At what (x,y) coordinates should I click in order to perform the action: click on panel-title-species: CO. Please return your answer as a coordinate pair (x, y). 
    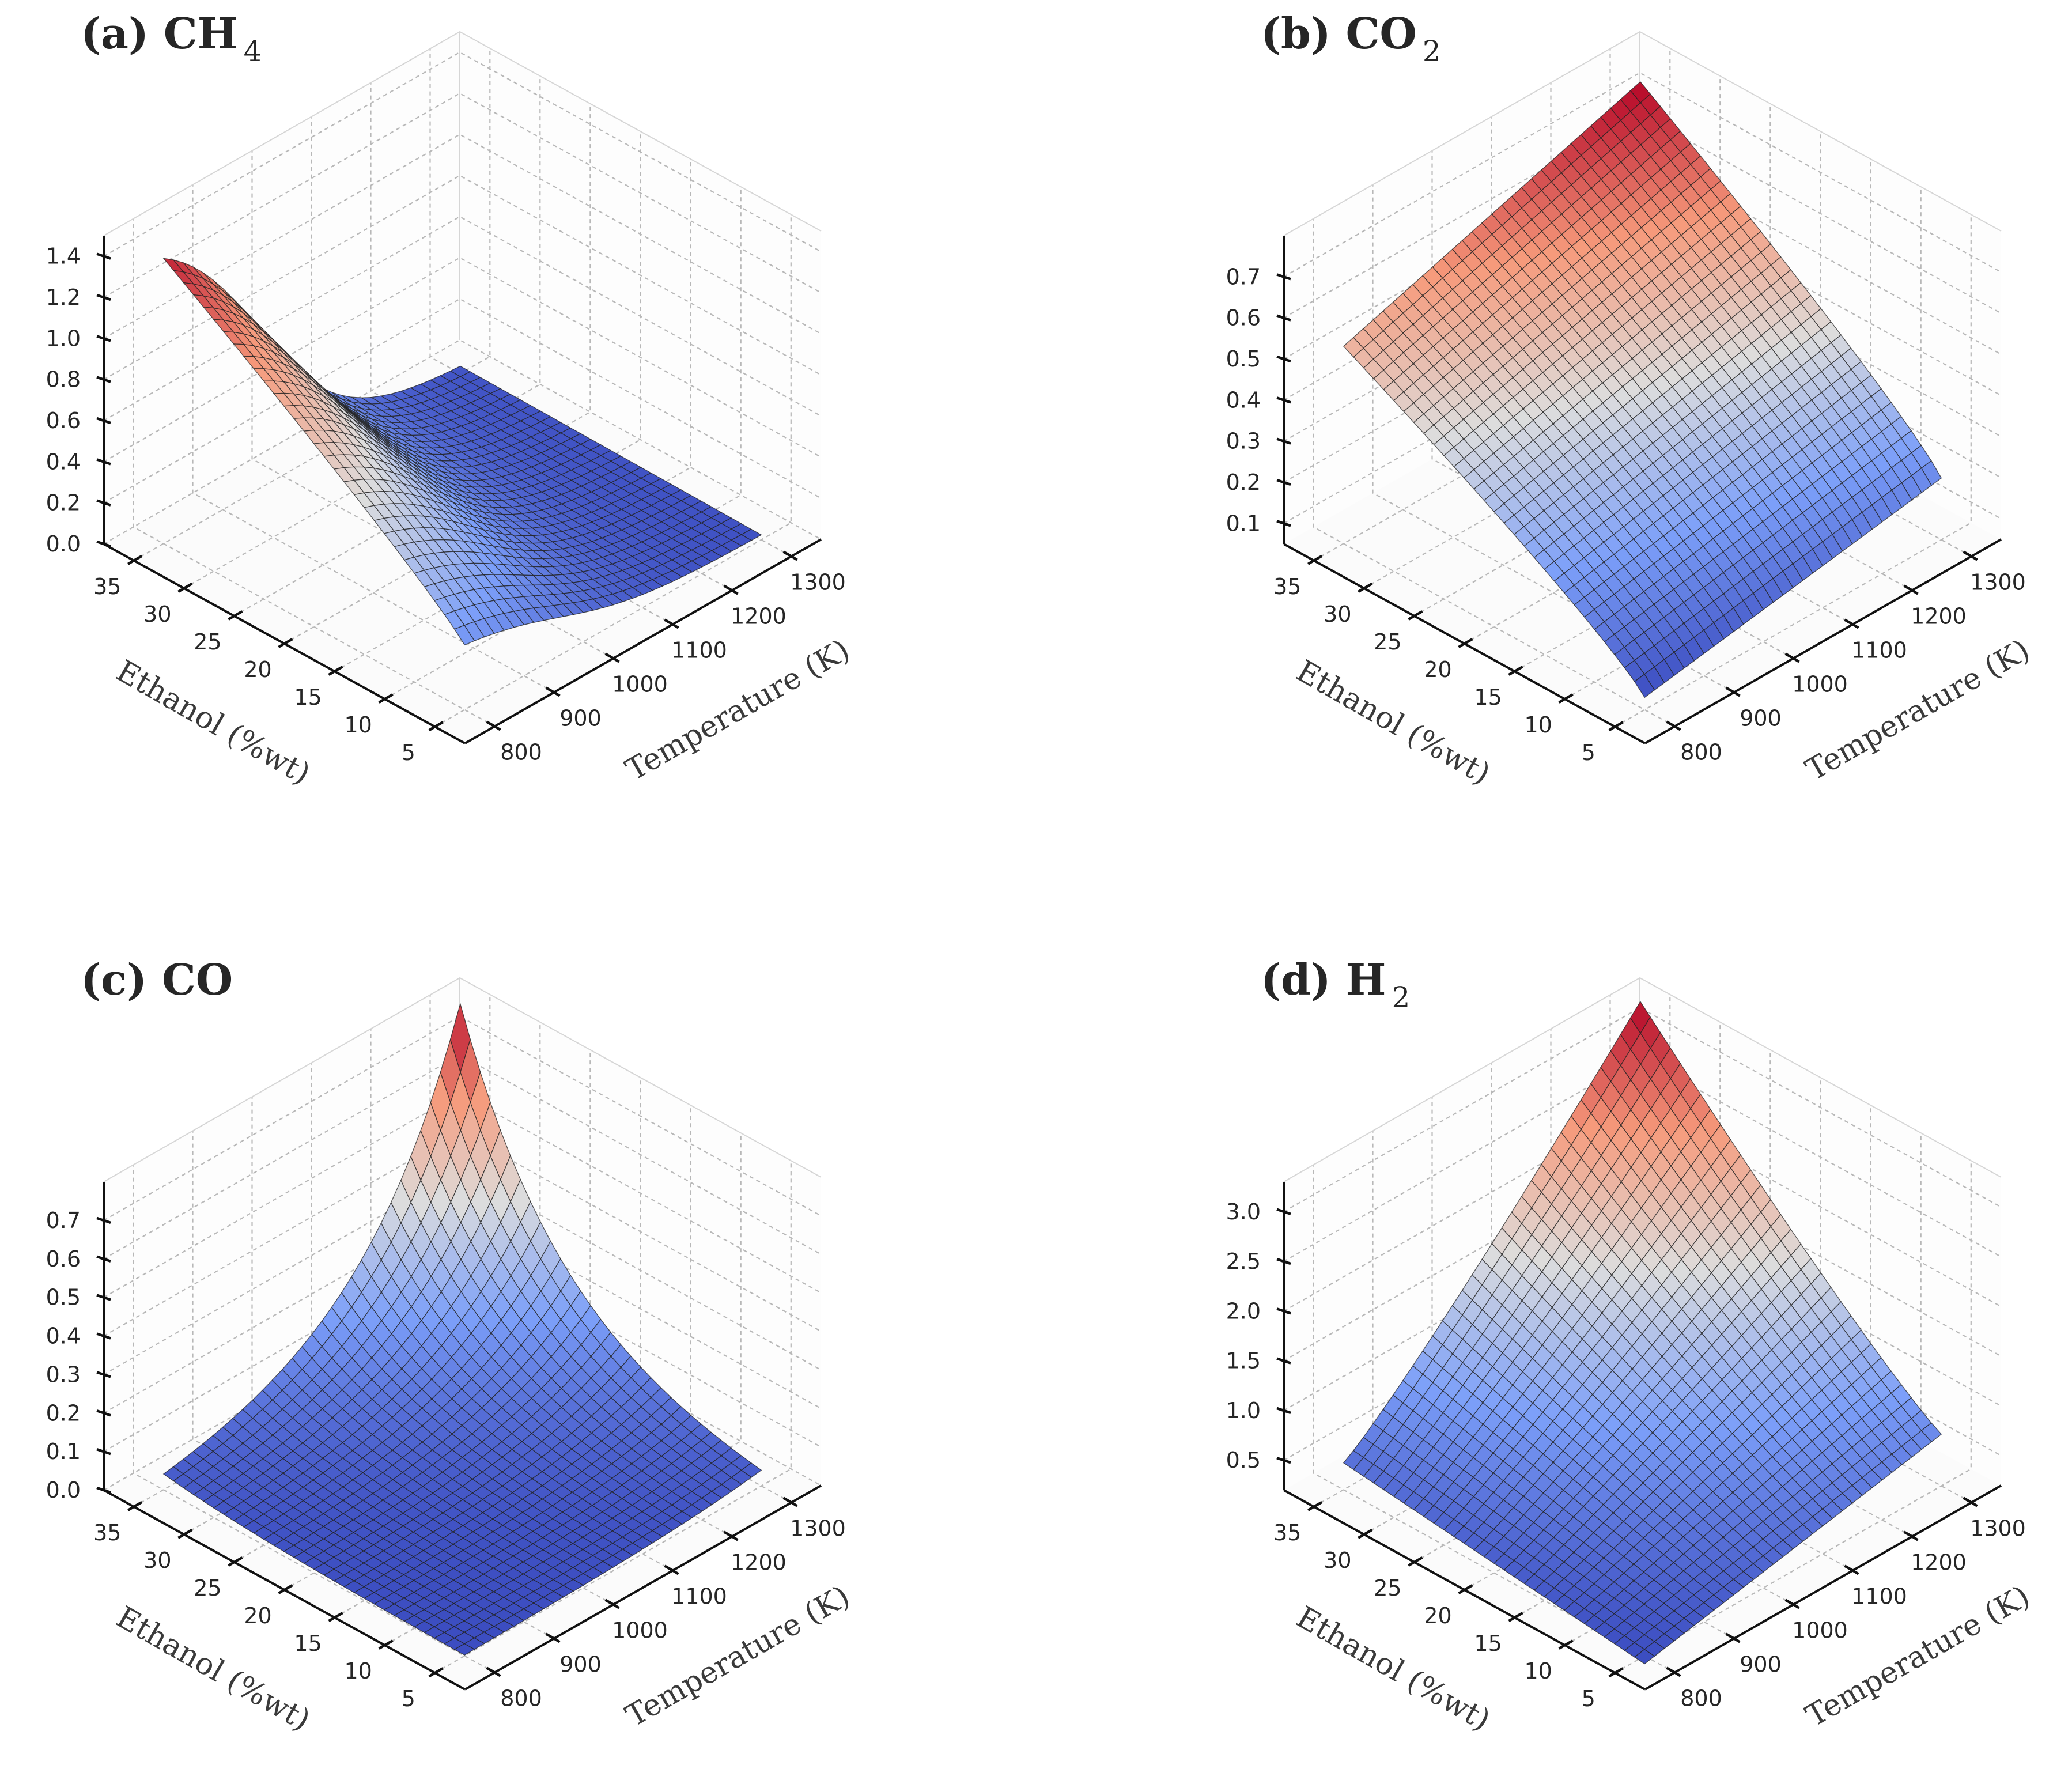
    Looking at the image, I should click on (197, 980).